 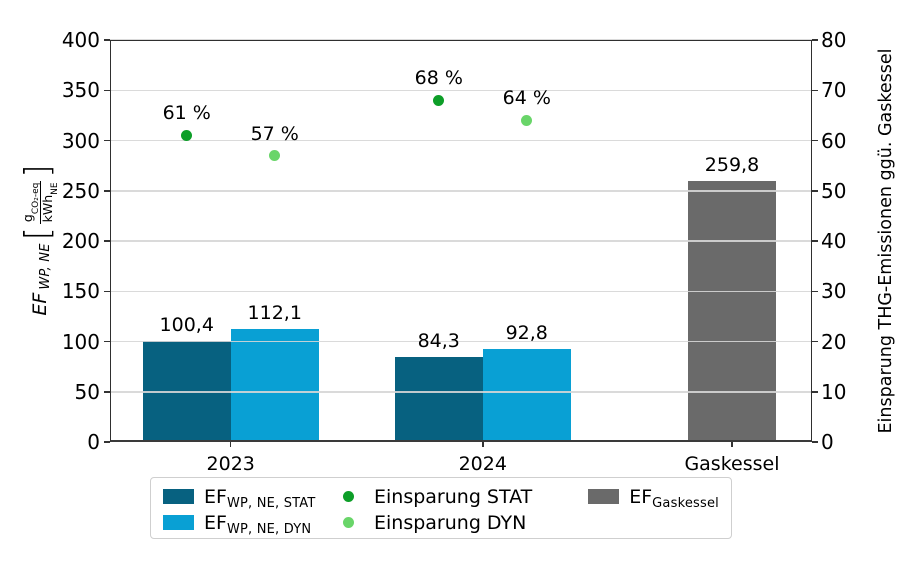 I want to click on legend-item: Einsparung STAT, so click(x=450, y=497).